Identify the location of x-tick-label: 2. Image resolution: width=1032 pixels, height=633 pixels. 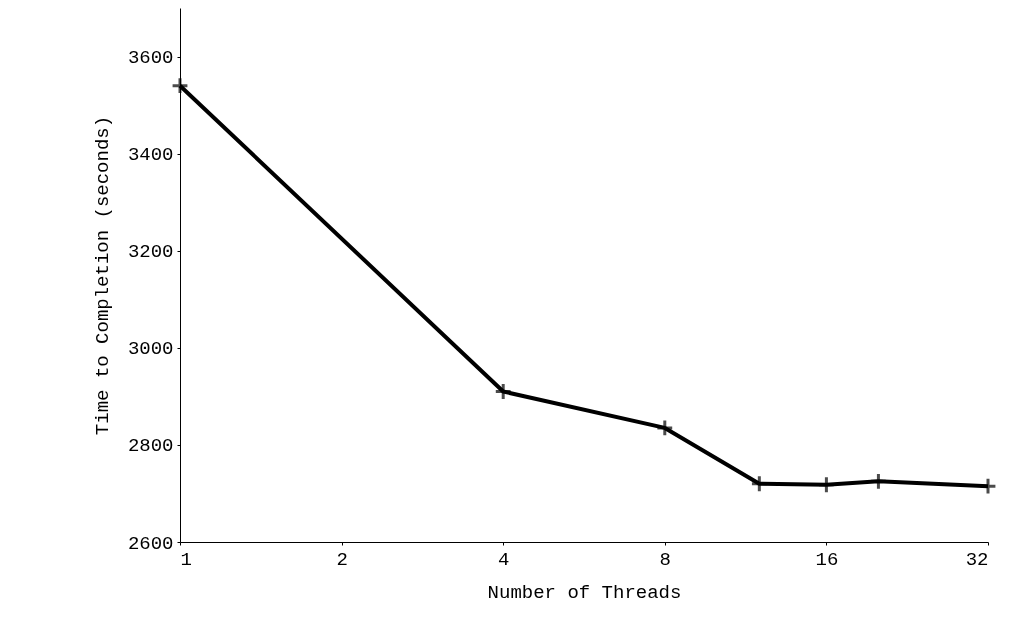
(342, 559).